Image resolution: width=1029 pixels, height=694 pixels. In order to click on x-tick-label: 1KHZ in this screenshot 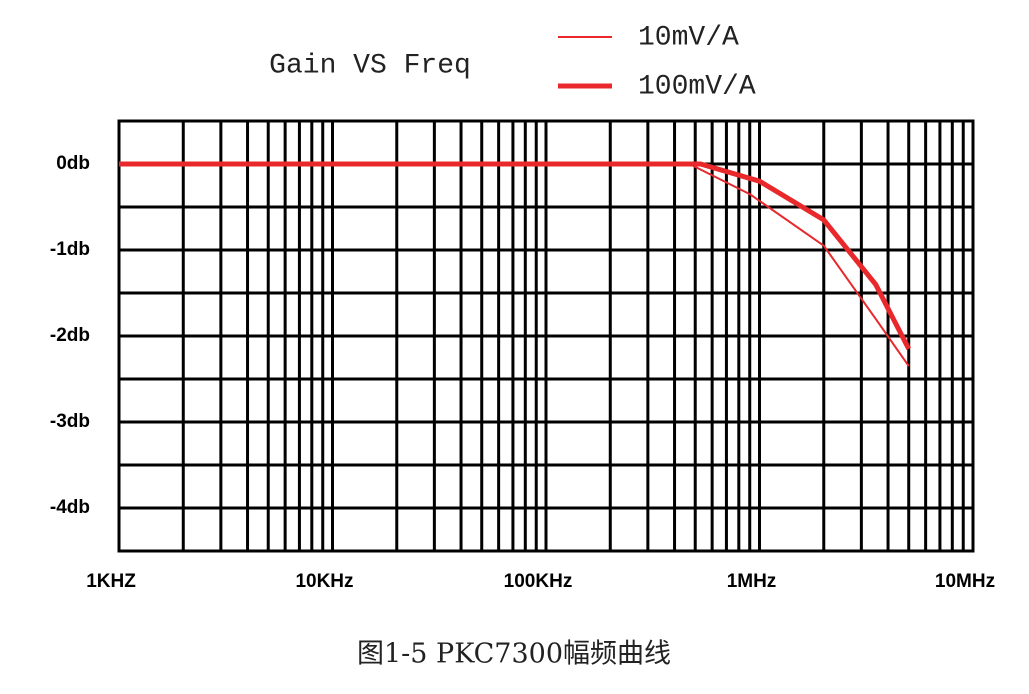, I will do `click(111, 581)`.